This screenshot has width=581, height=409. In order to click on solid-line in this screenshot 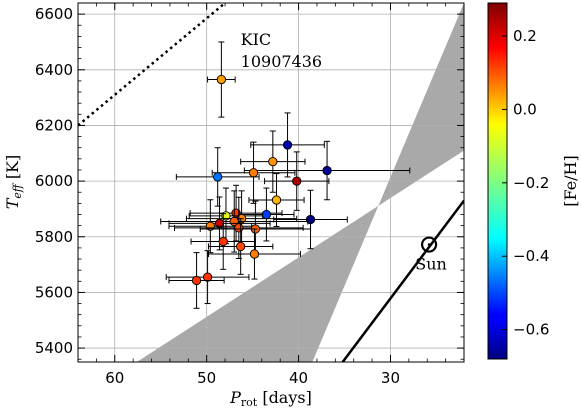, I will do `click(402, 280)`.